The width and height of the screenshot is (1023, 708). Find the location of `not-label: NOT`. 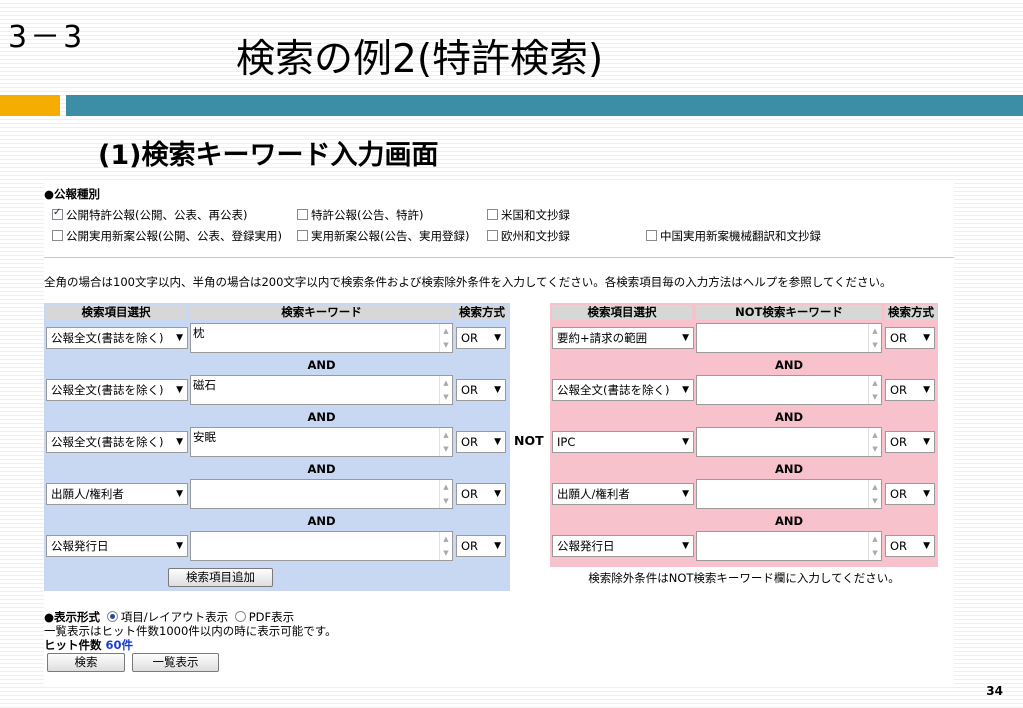

not-label: NOT is located at coordinates (529, 440).